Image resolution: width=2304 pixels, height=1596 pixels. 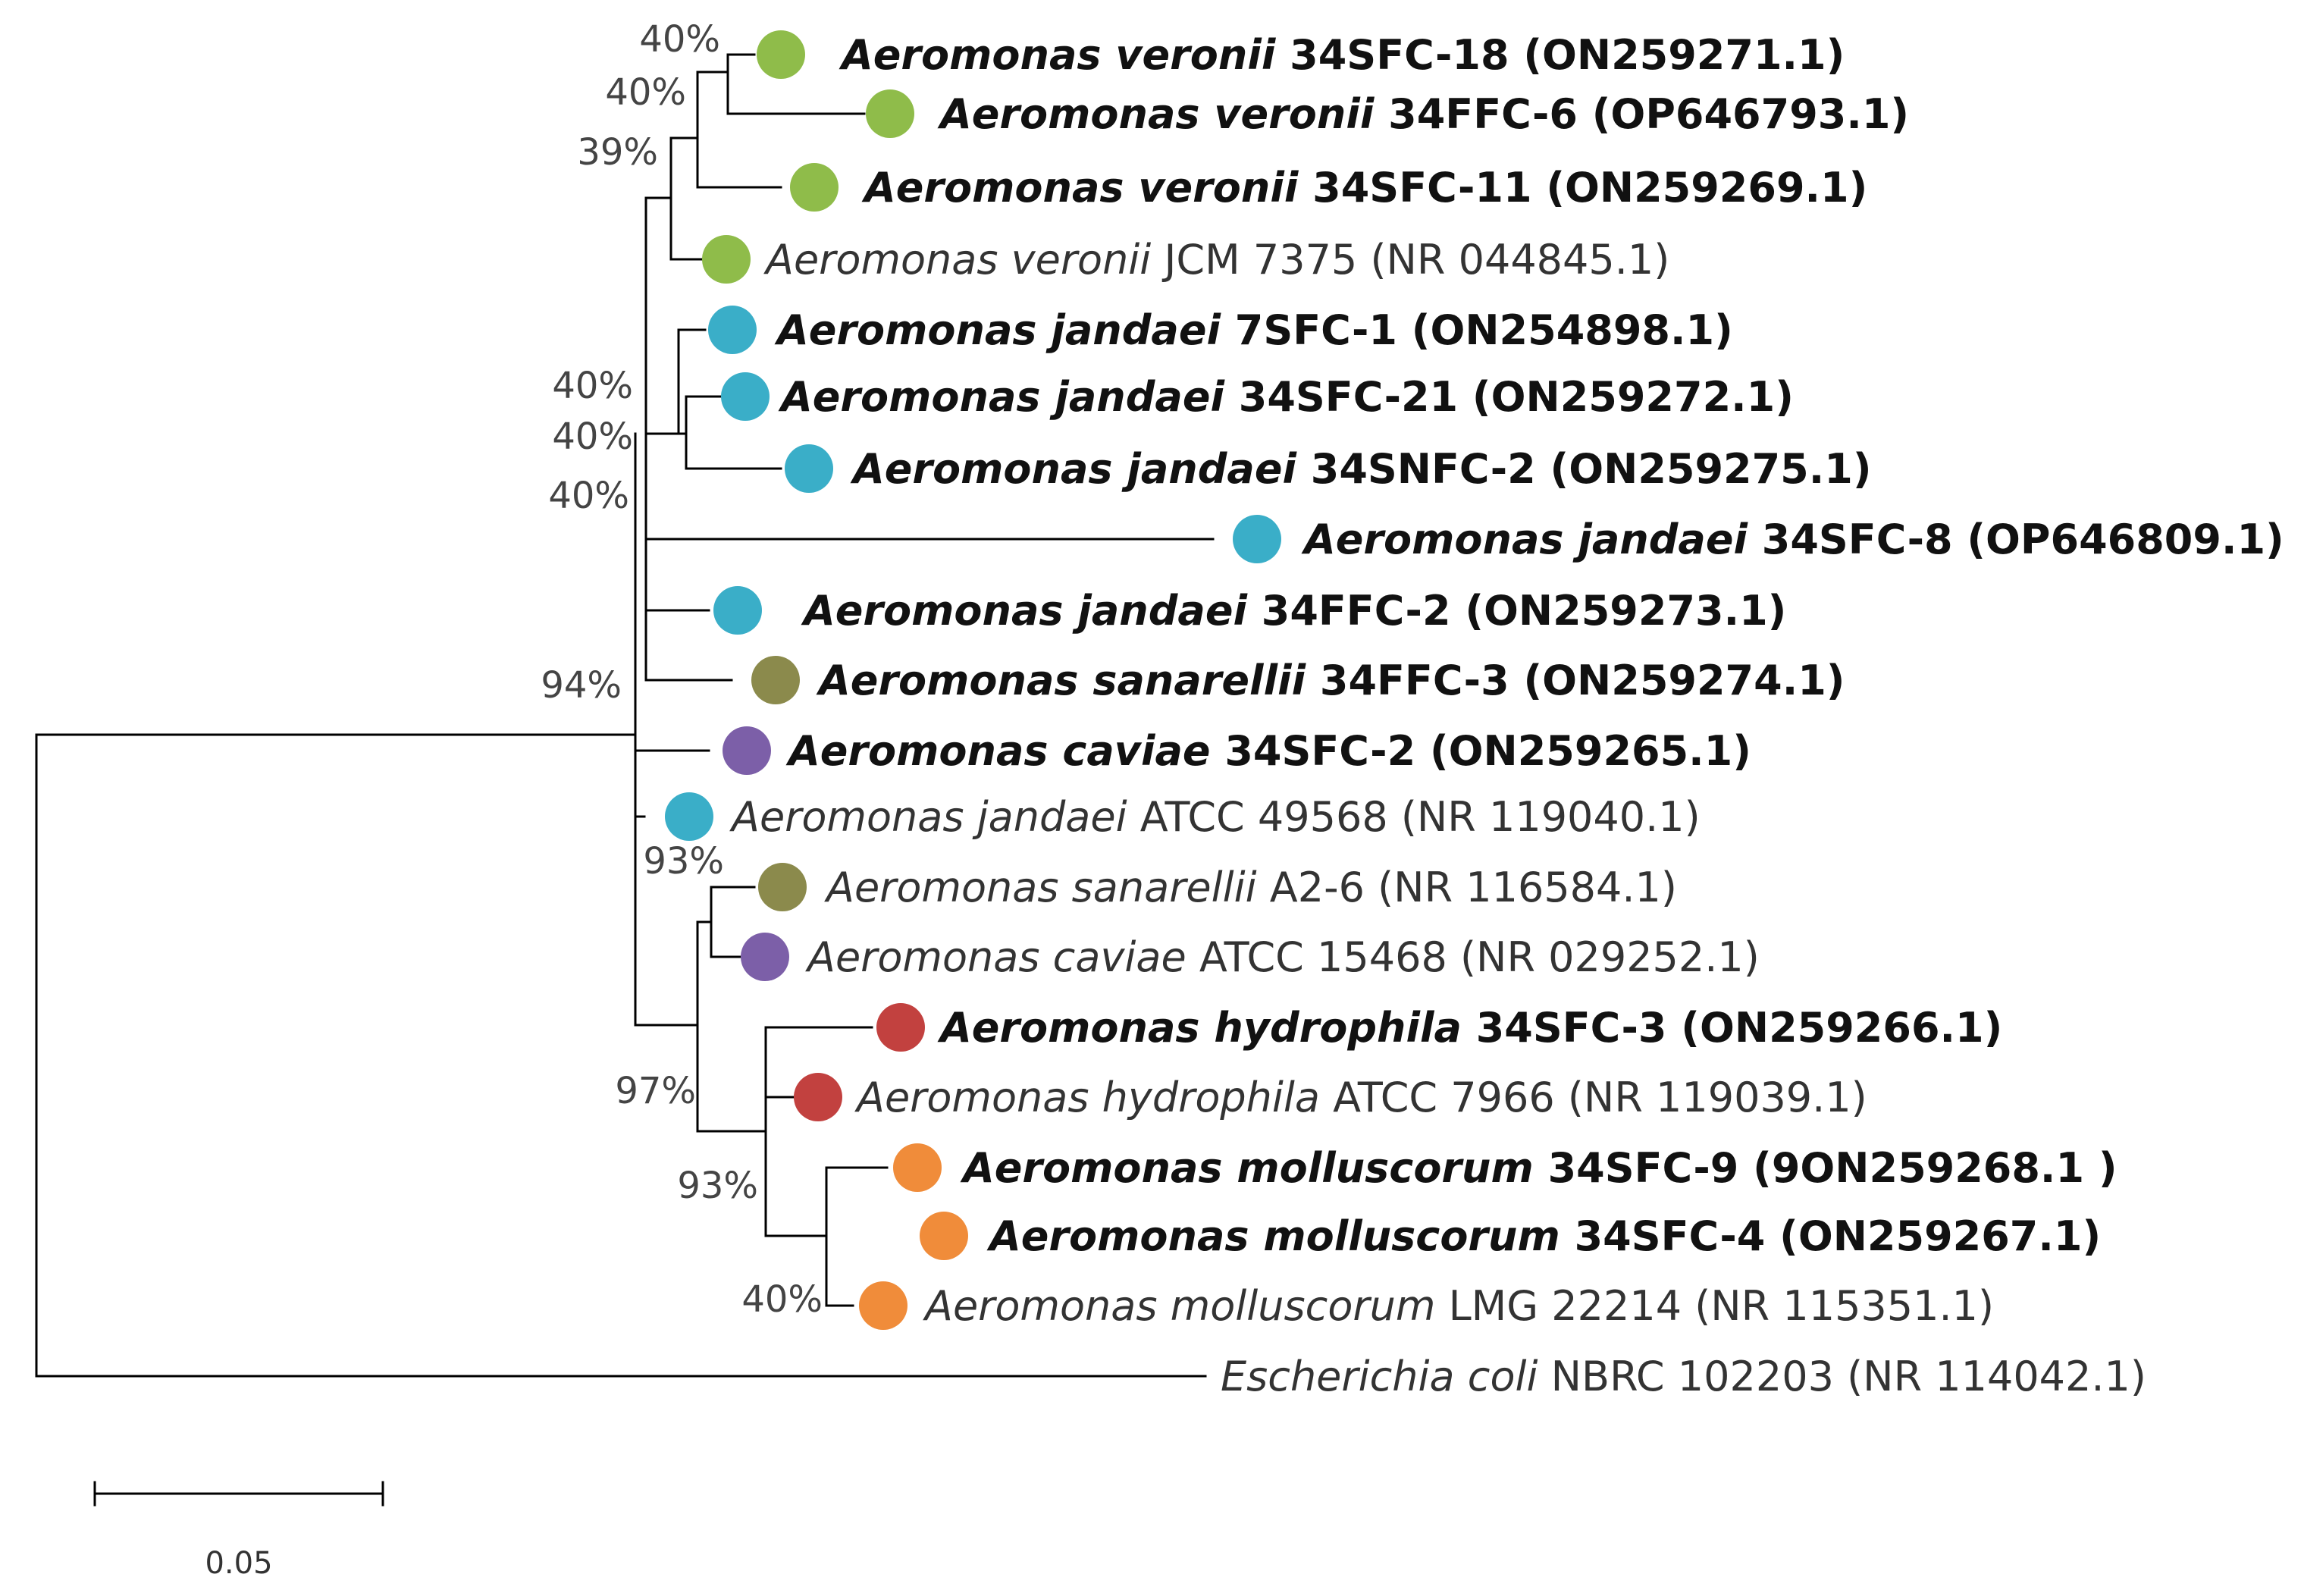 I want to click on taxon-strain-accession: ATCC 7966 (NR 119039.1), so click(x=1594, y=1097).